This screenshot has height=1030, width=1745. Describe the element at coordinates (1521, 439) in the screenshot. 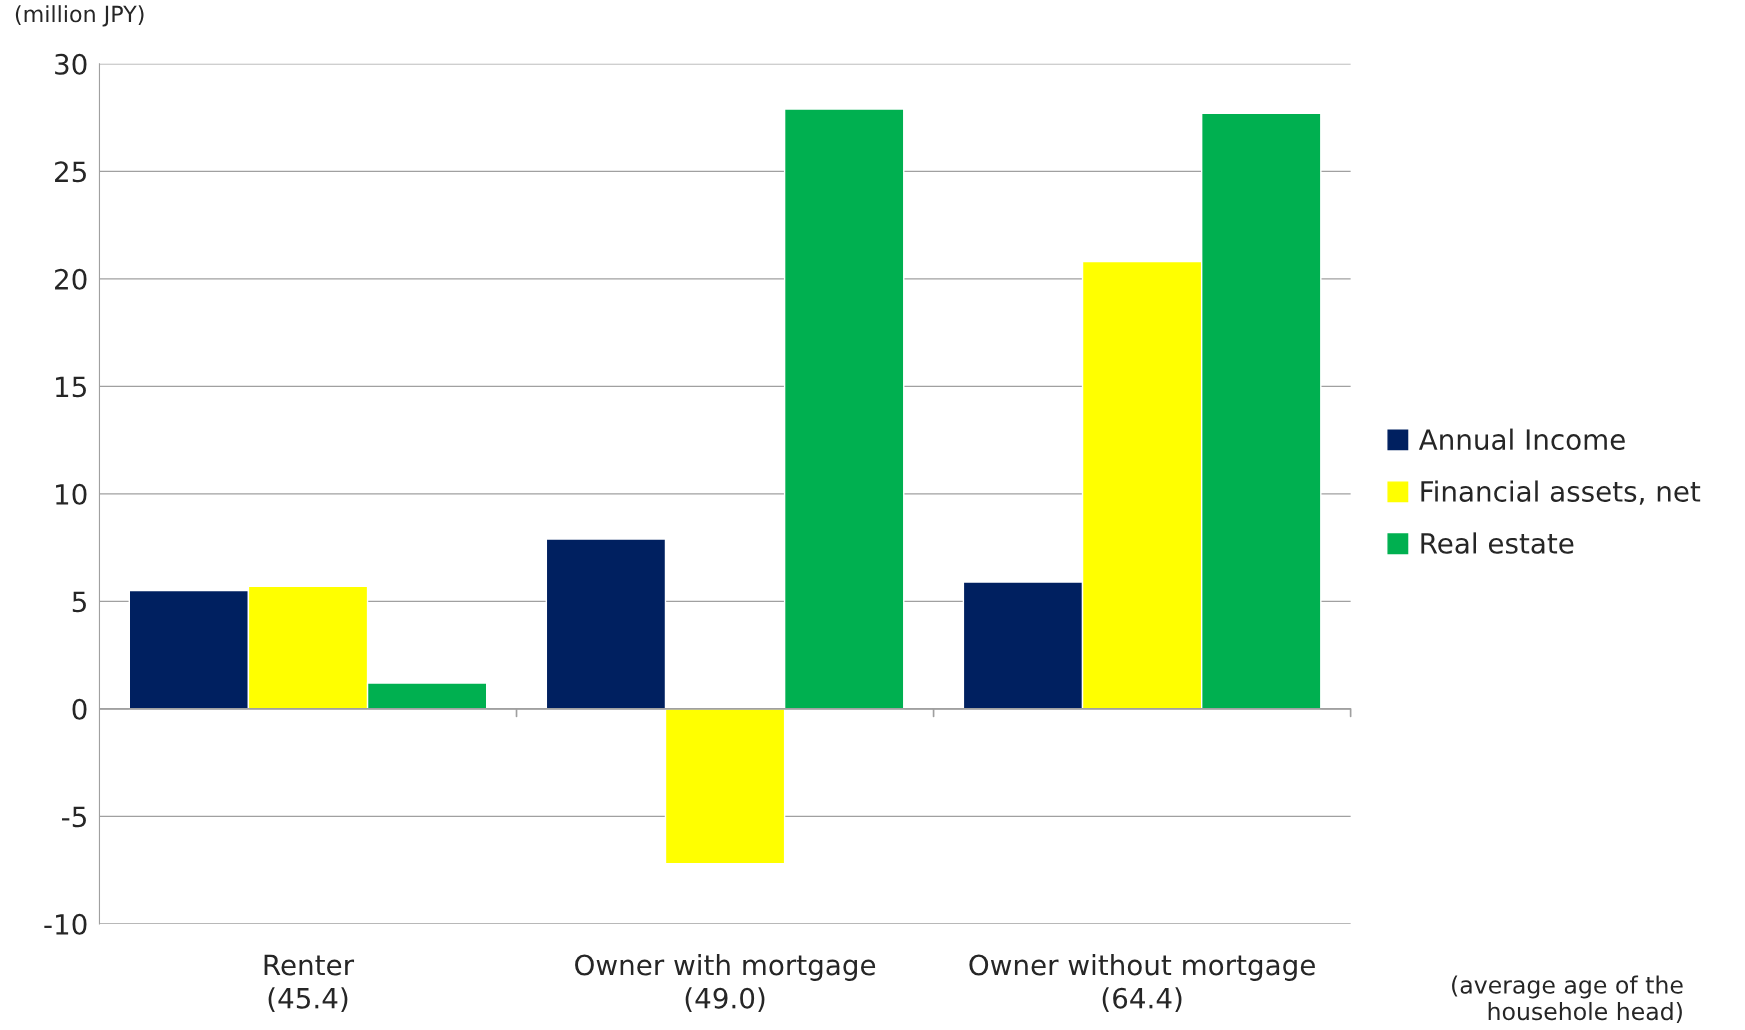

I see `legend-label: Annual Income` at that location.